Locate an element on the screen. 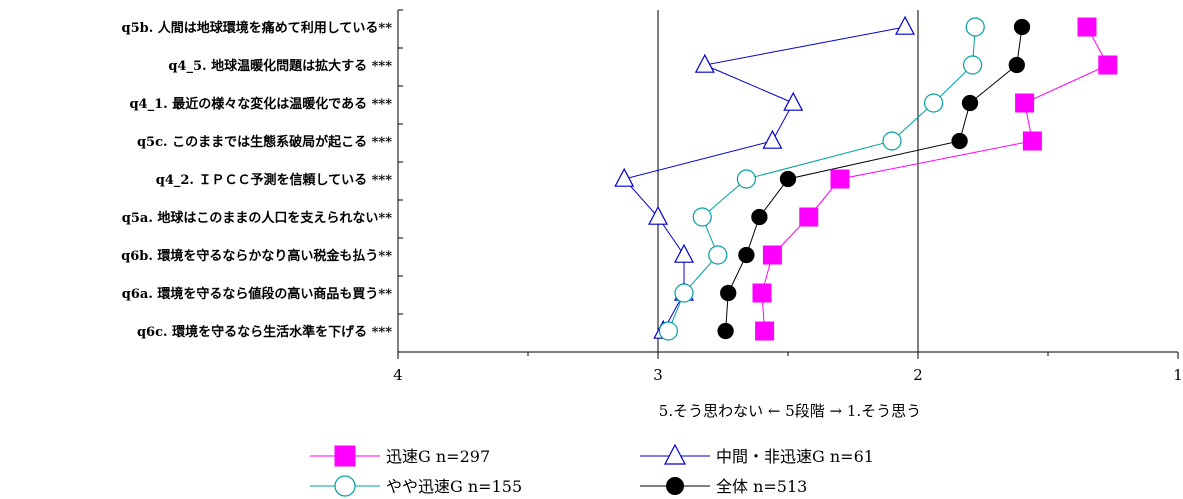  category-label: q6a. 環境を守るなら値段の高い商品も買う** is located at coordinates (257, 294).